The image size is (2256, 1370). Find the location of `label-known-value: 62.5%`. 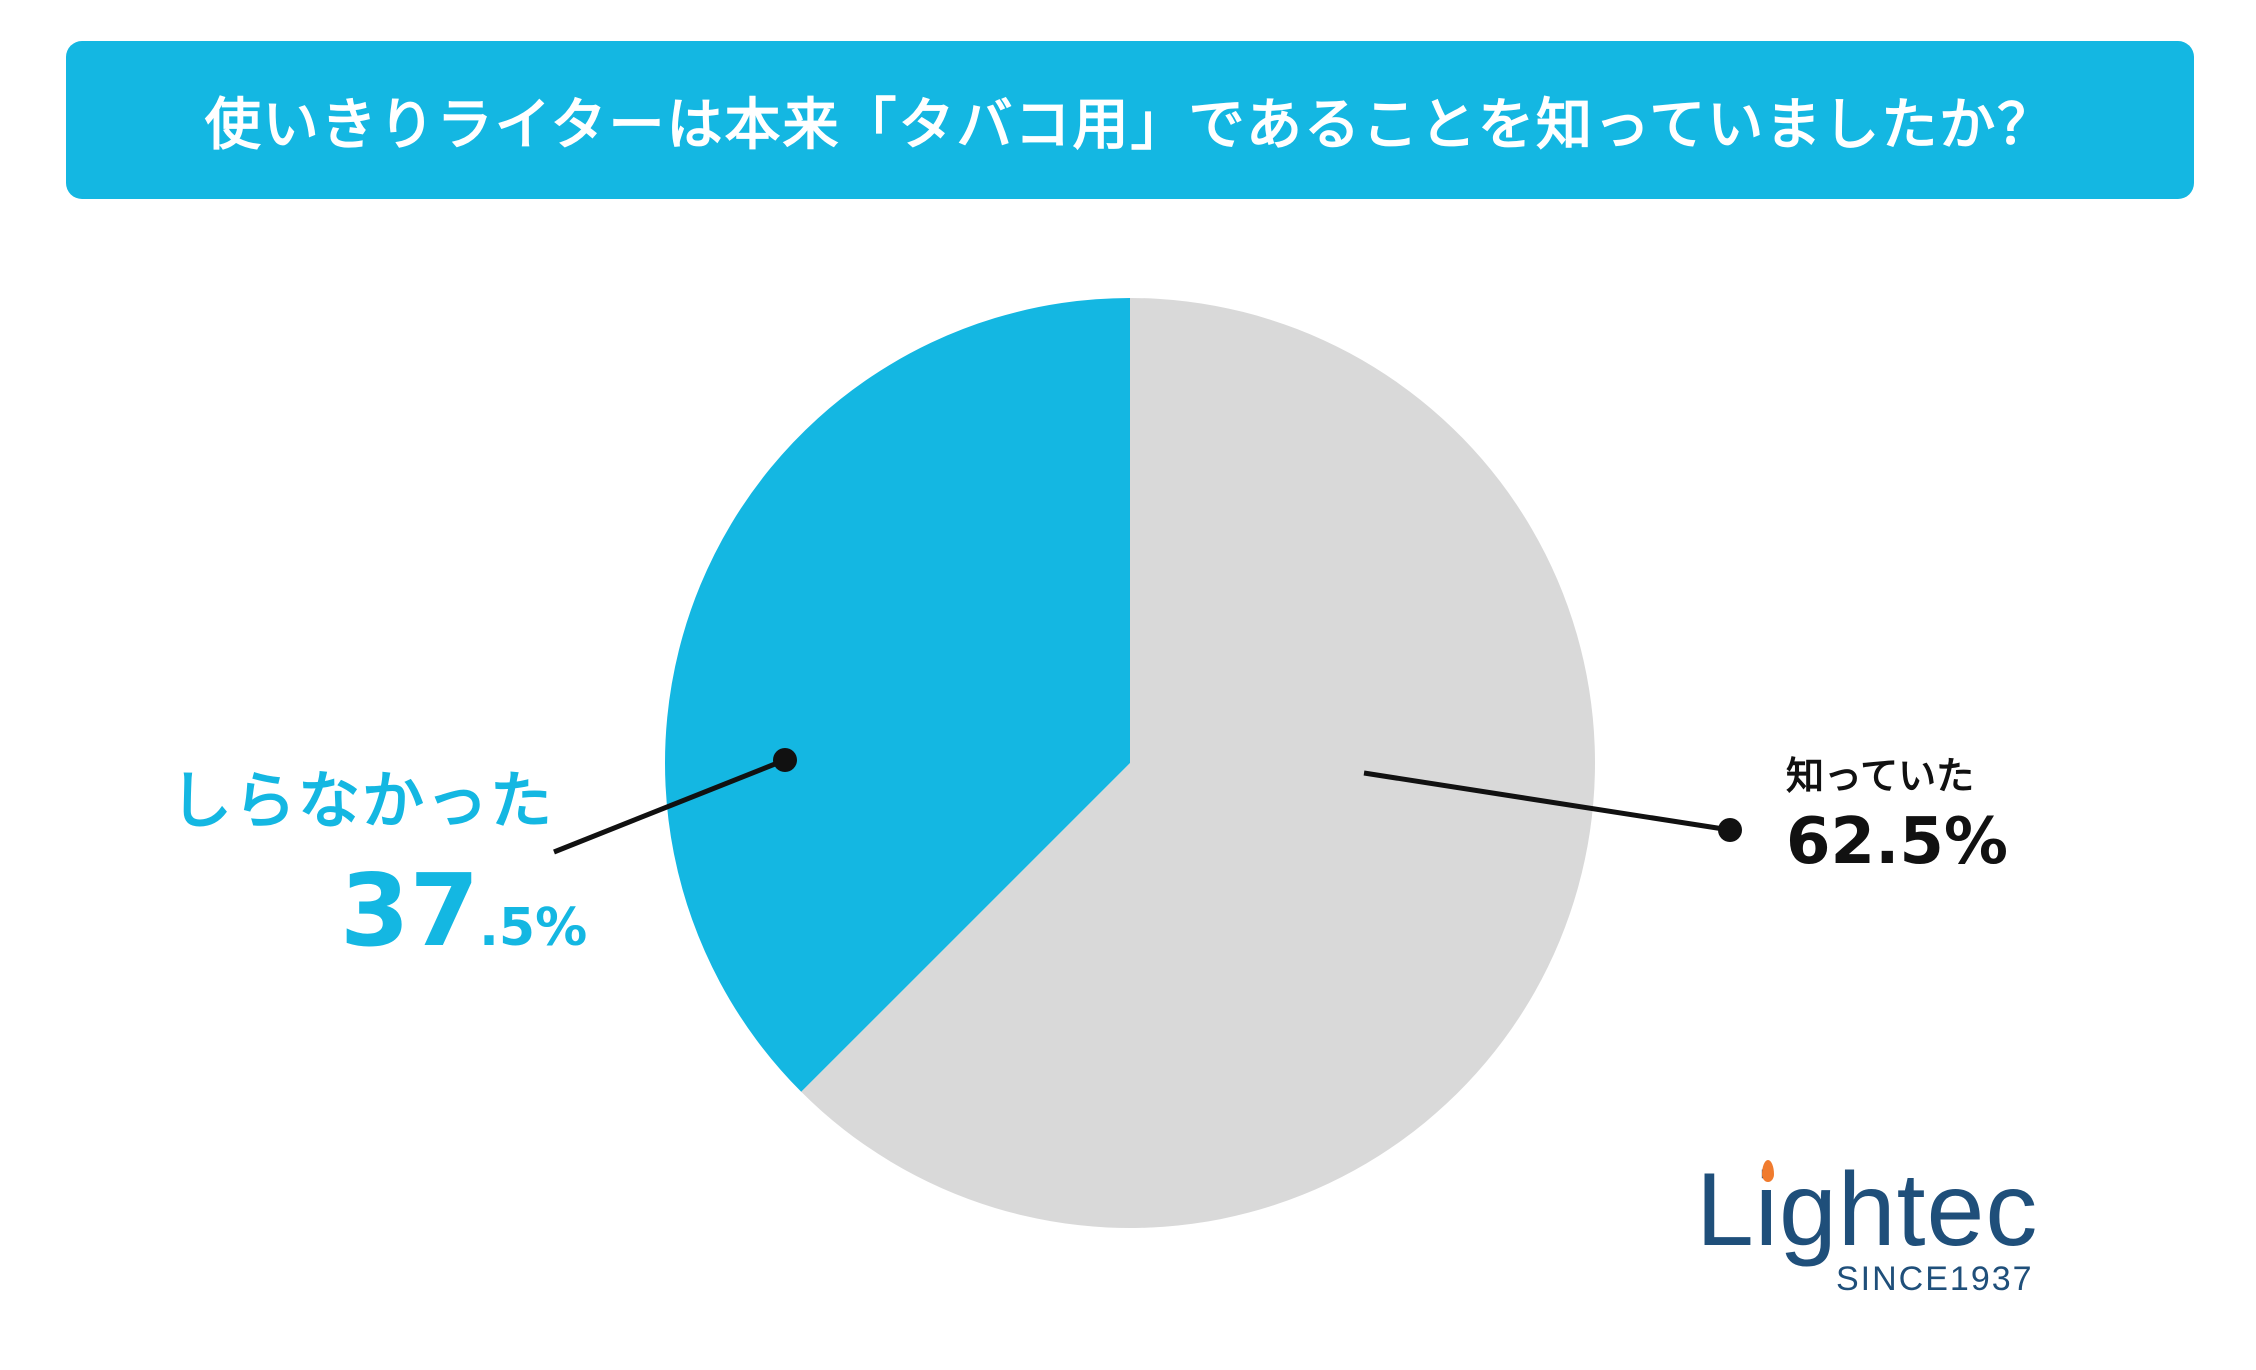

label-known-value: 62.5% is located at coordinates (1897, 842).